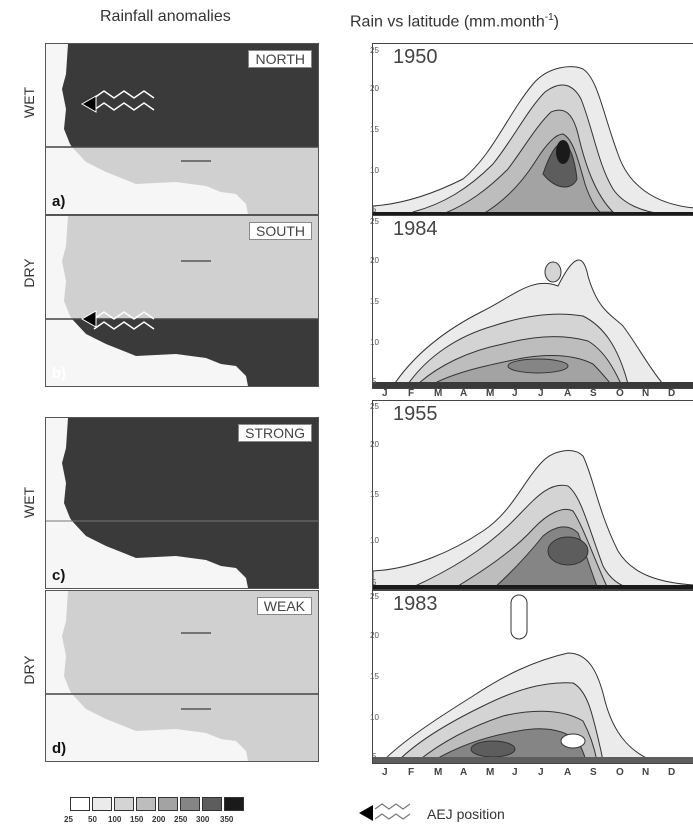 The image size is (693, 838). I want to click on map-d-ocean-south, so click(147, 727).